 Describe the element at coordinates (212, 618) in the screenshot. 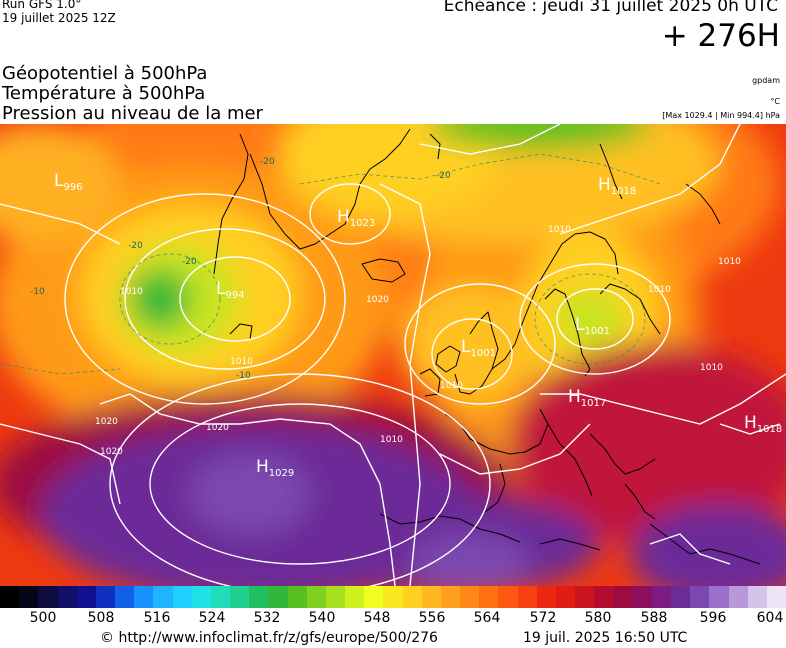

I see `scale-tick-label: 524` at that location.